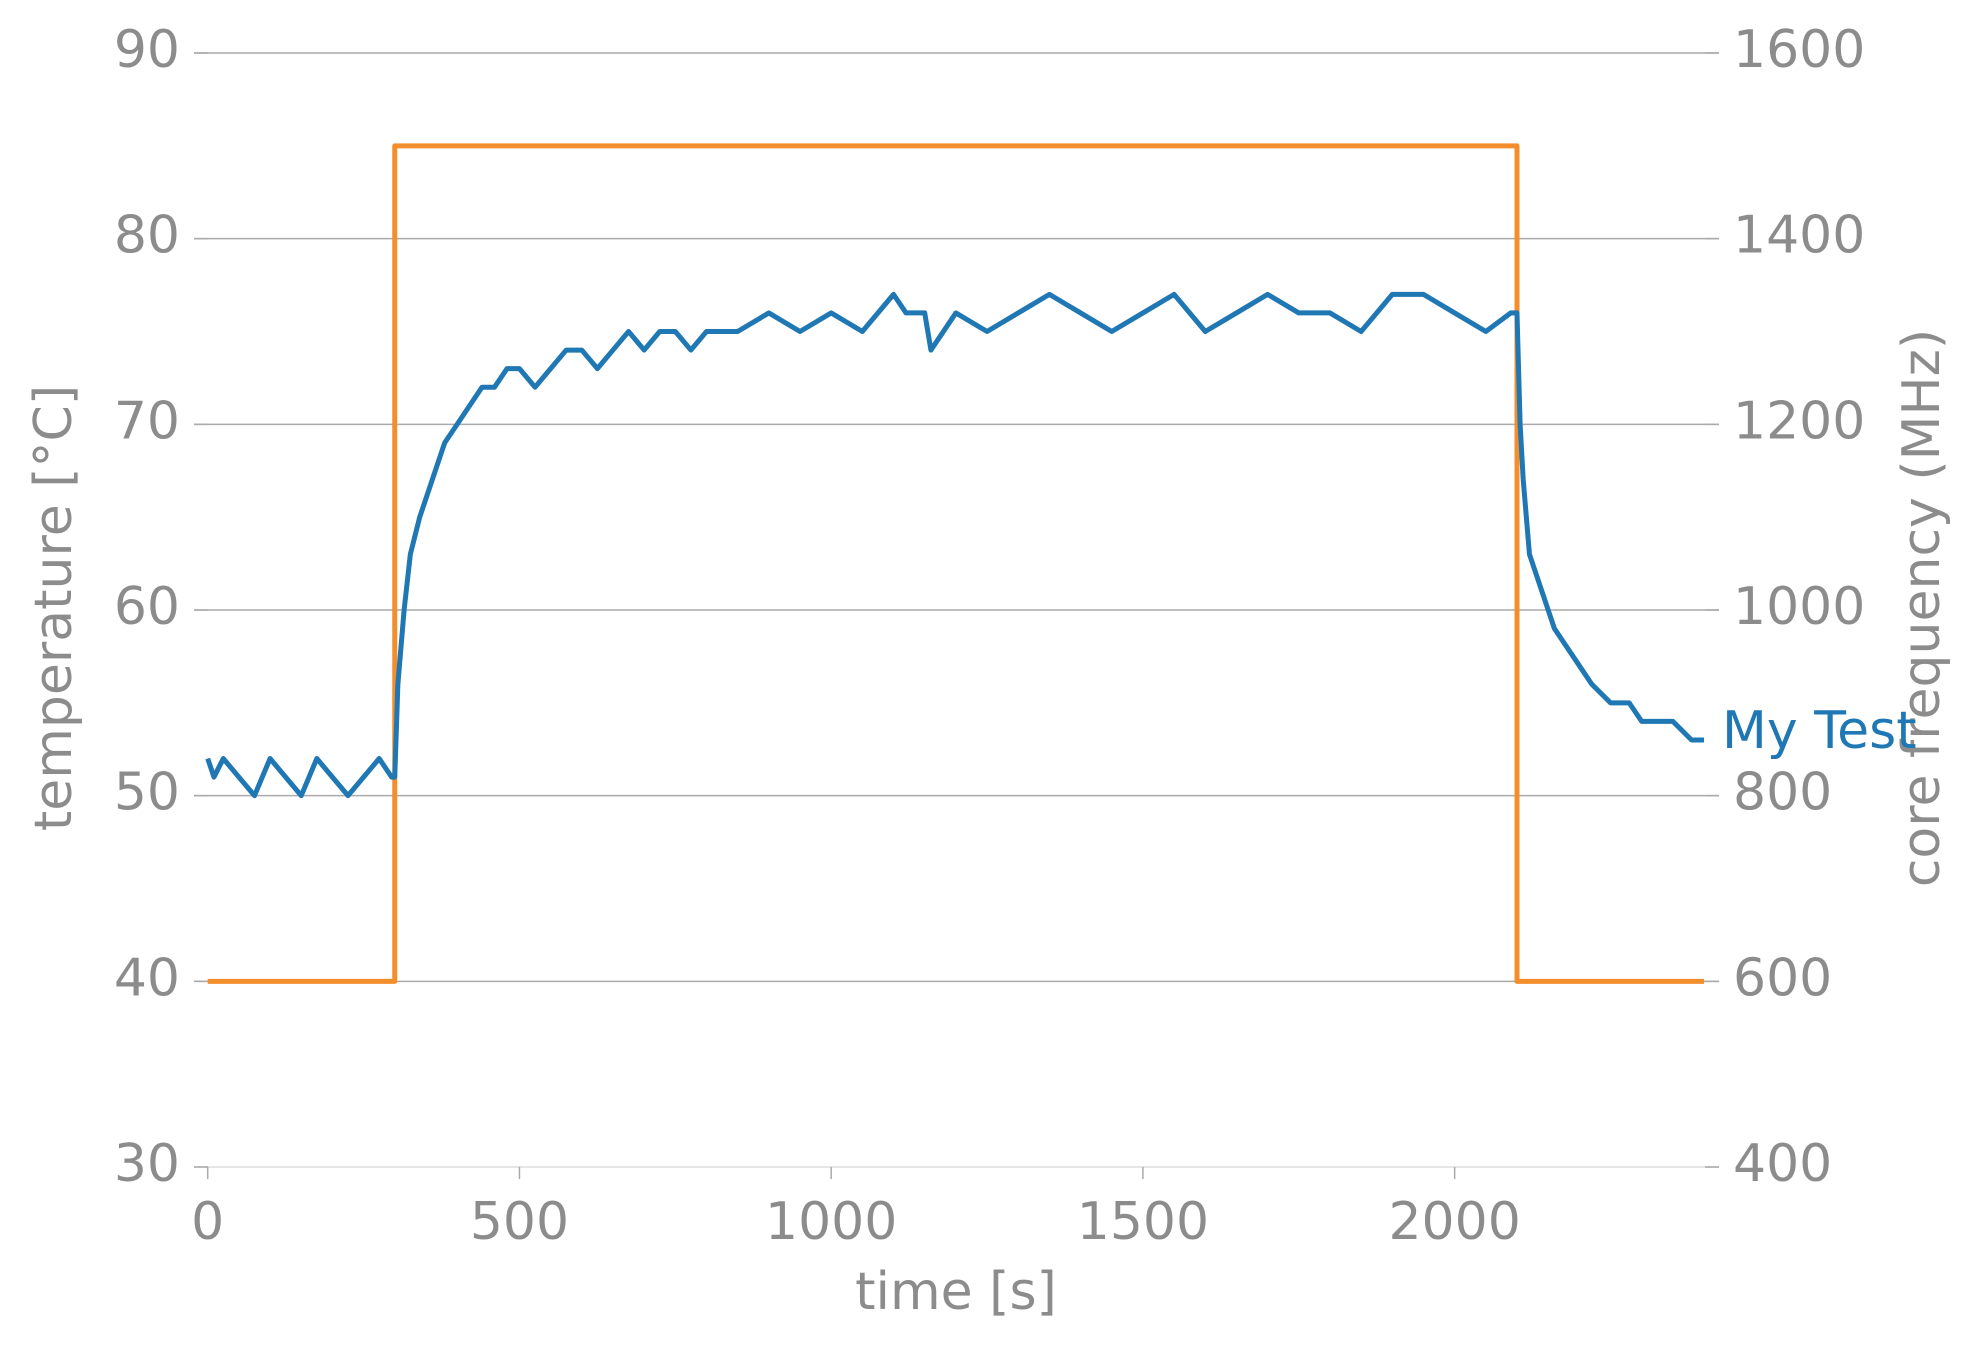 Image resolution: width=1976 pixels, height=1355 pixels. What do you see at coordinates (147, 236) in the screenshot?
I see `y-tick-label: 80` at bounding box center [147, 236].